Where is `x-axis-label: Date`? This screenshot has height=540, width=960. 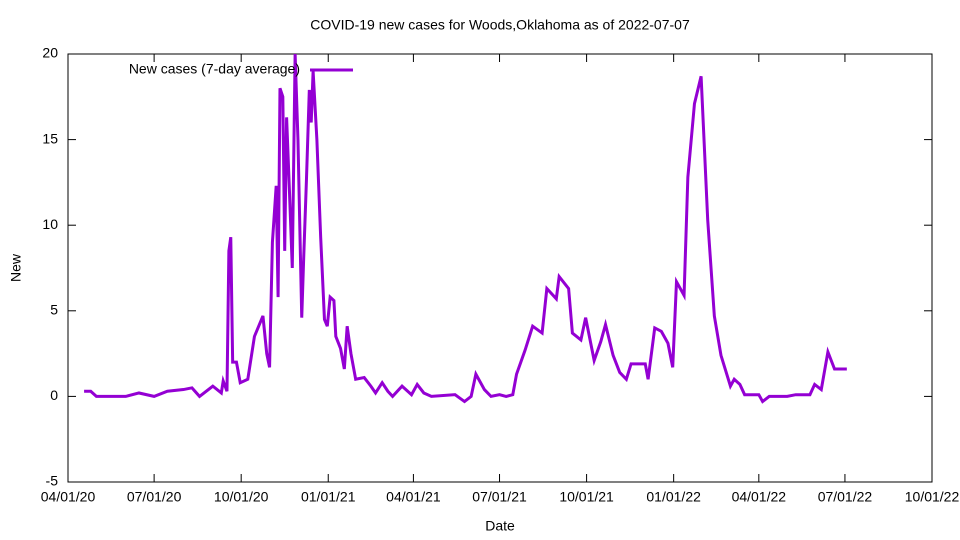
x-axis-label: Date is located at coordinates (500, 526).